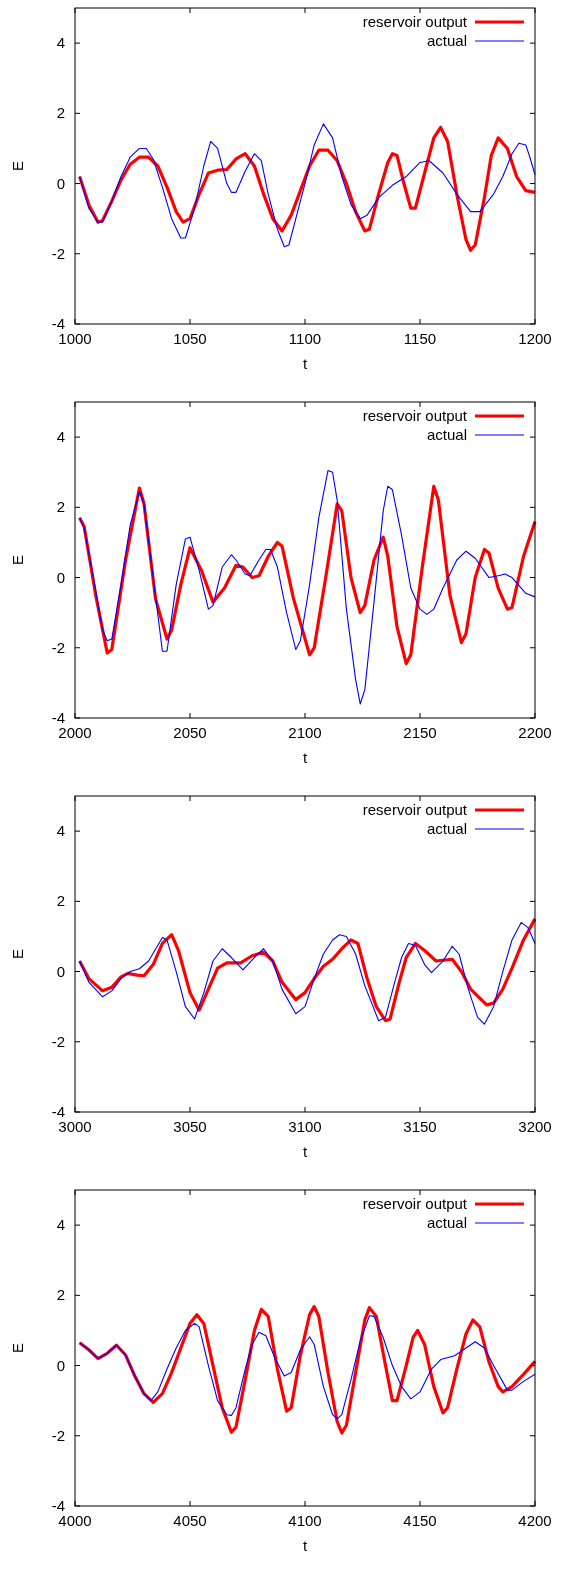  What do you see at coordinates (420, 338) in the screenshot?
I see `x-tick-label: 1150` at bounding box center [420, 338].